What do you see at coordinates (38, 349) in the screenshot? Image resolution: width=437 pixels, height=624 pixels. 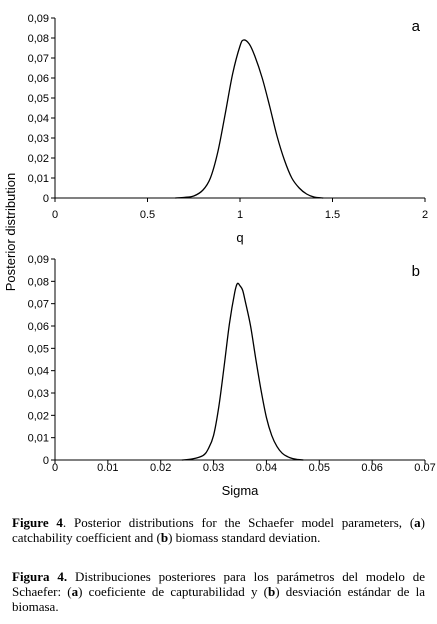 I see `panel-b-y-tick-label: 0,05` at bounding box center [38, 349].